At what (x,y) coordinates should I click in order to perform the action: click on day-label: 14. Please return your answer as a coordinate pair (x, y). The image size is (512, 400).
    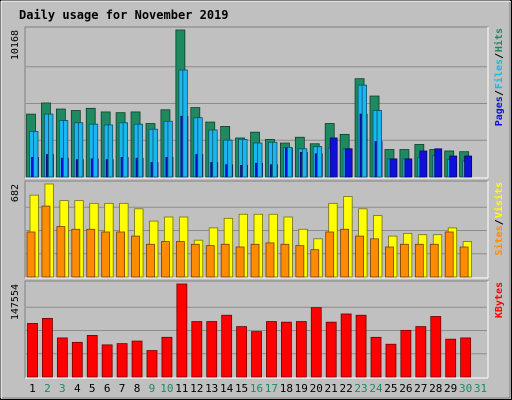
    Looking at the image, I should click on (227, 388).